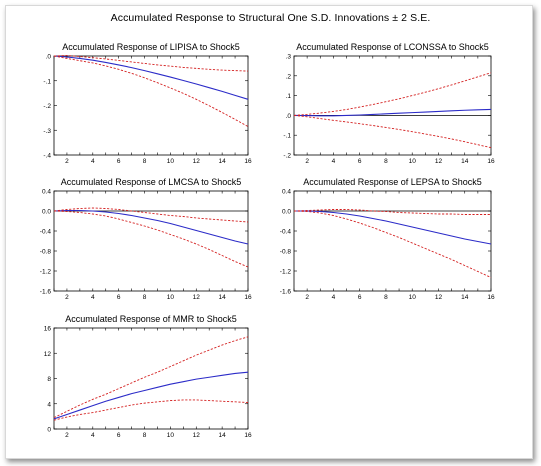 This screenshot has width=541, height=466. Describe the element at coordinates (289, 57) in the screenshot. I see `y-tick-label: .3` at that location.